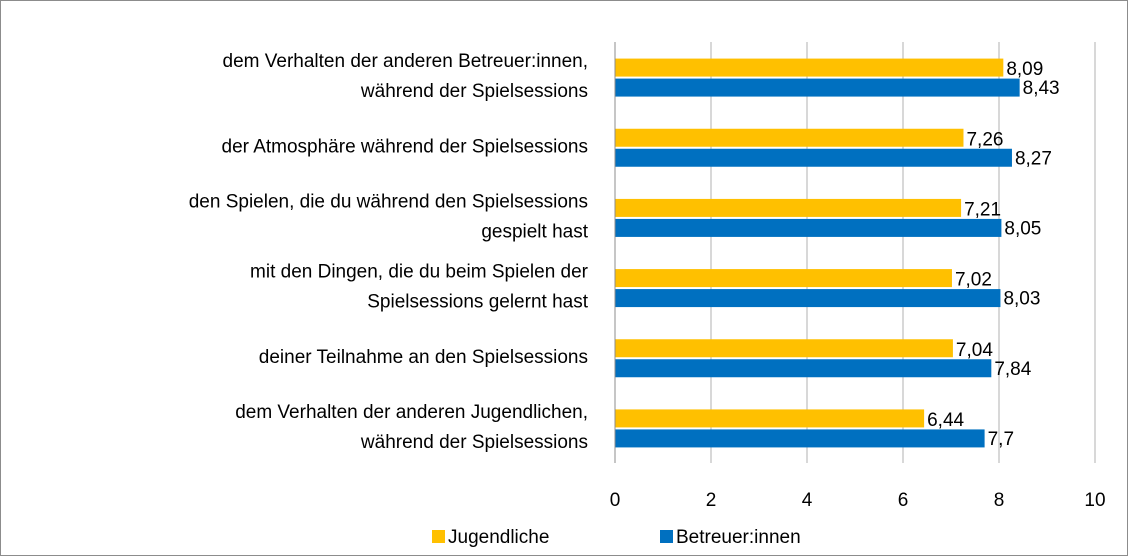  I want to click on data-label: 7,02, so click(973, 280).